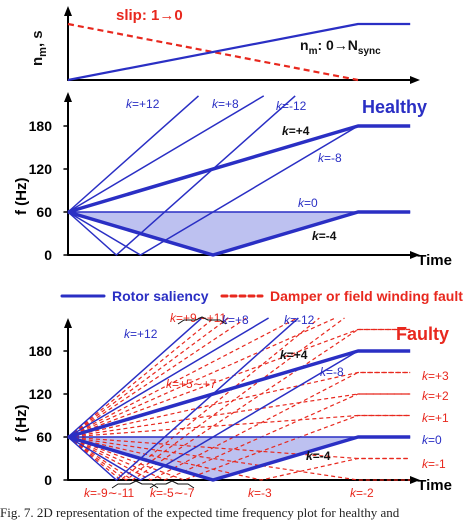 The width and height of the screenshot is (474, 520). Describe the element at coordinates (201, 318) in the screenshot. I see `faulty-k-label-0-value: =+9∼+11` at that location.